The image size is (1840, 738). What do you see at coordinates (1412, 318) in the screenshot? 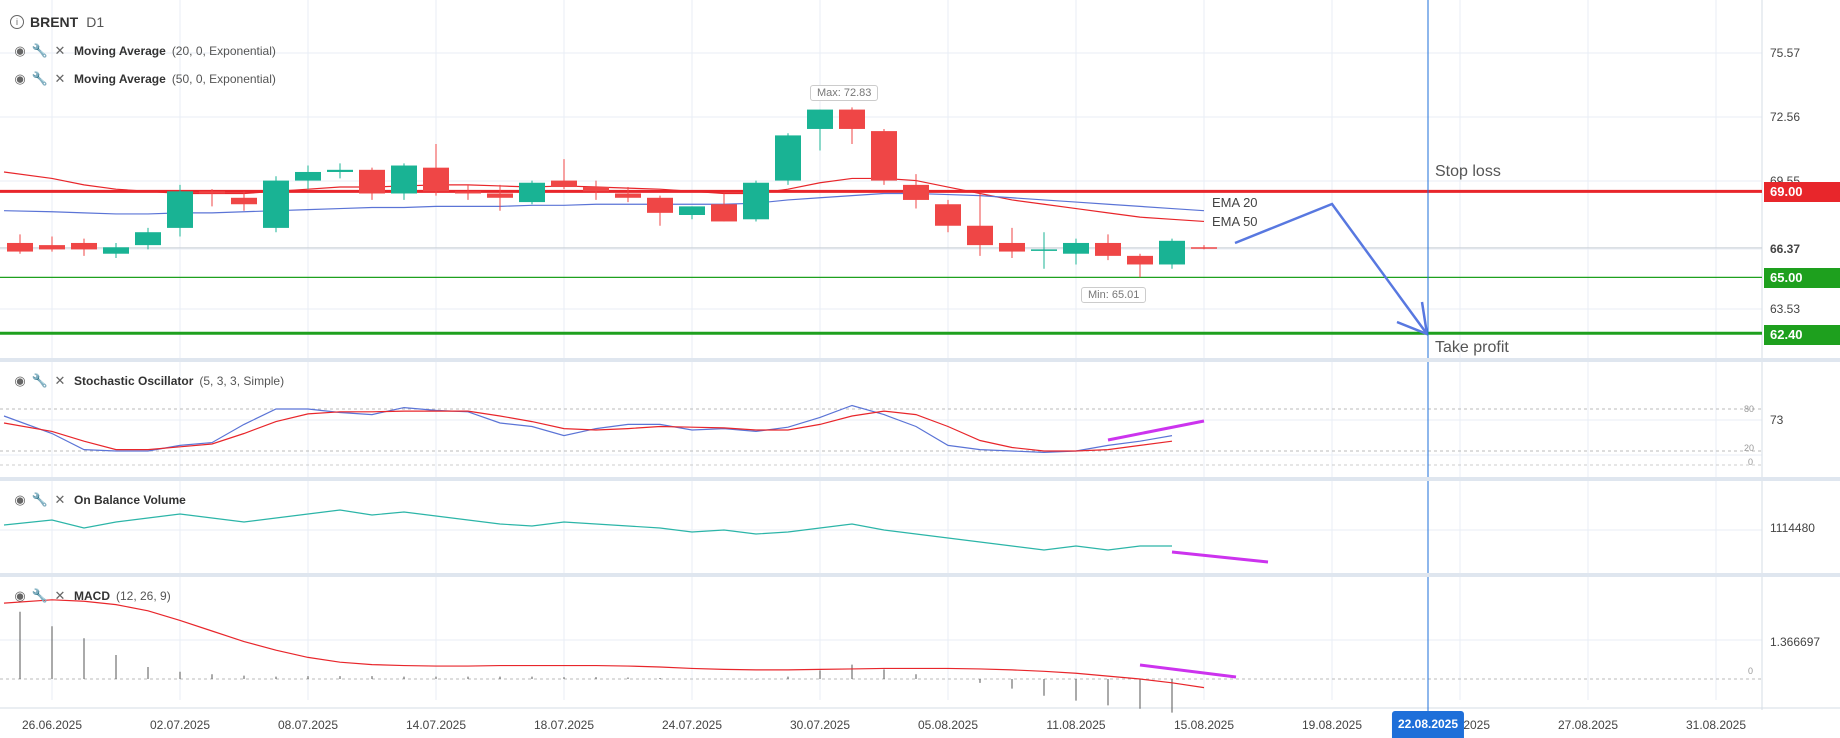
I see `forecast-arrowhead` at bounding box center [1412, 318].